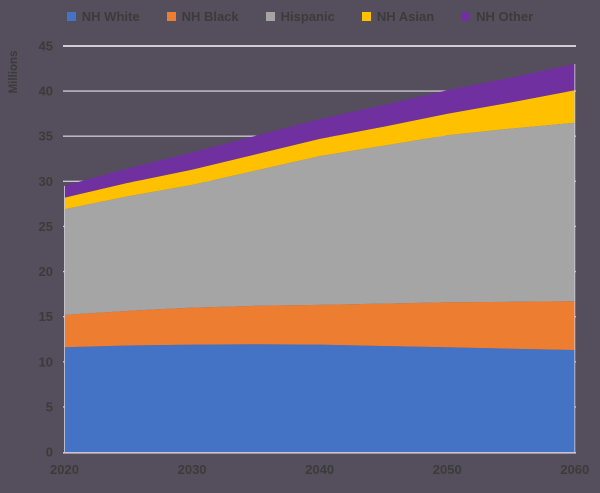  I want to click on area-series-nh-black, so click(319, 325).